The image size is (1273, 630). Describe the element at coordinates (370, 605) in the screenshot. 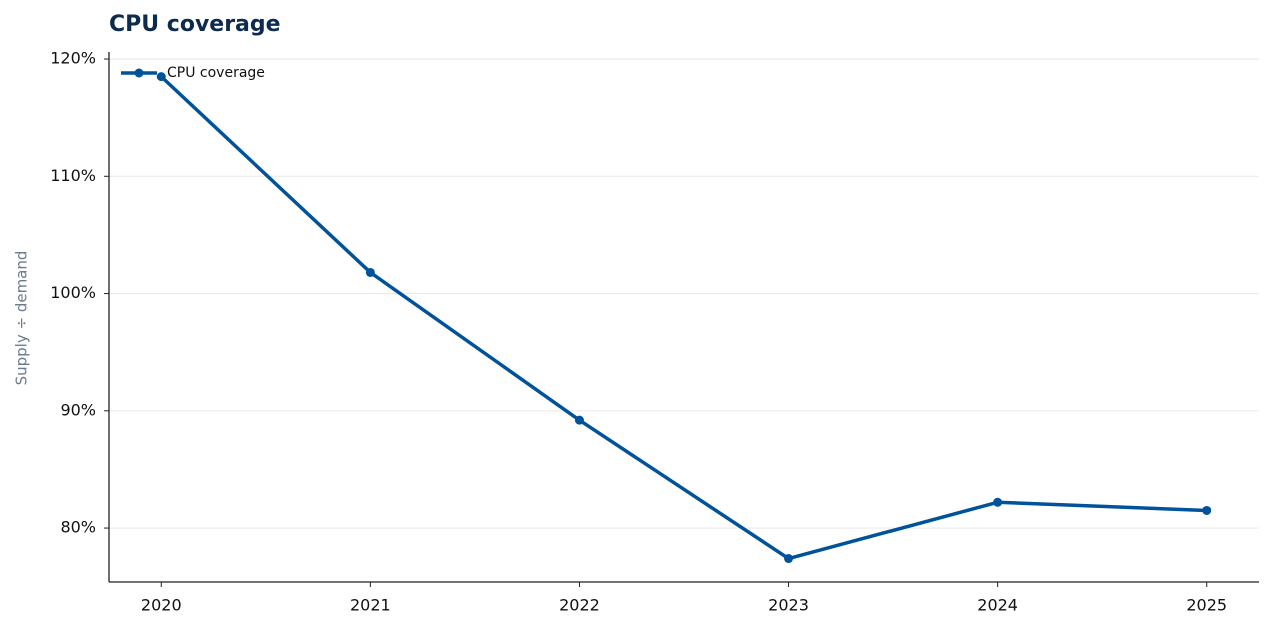

I see `x-tick-label: 2021` at that location.